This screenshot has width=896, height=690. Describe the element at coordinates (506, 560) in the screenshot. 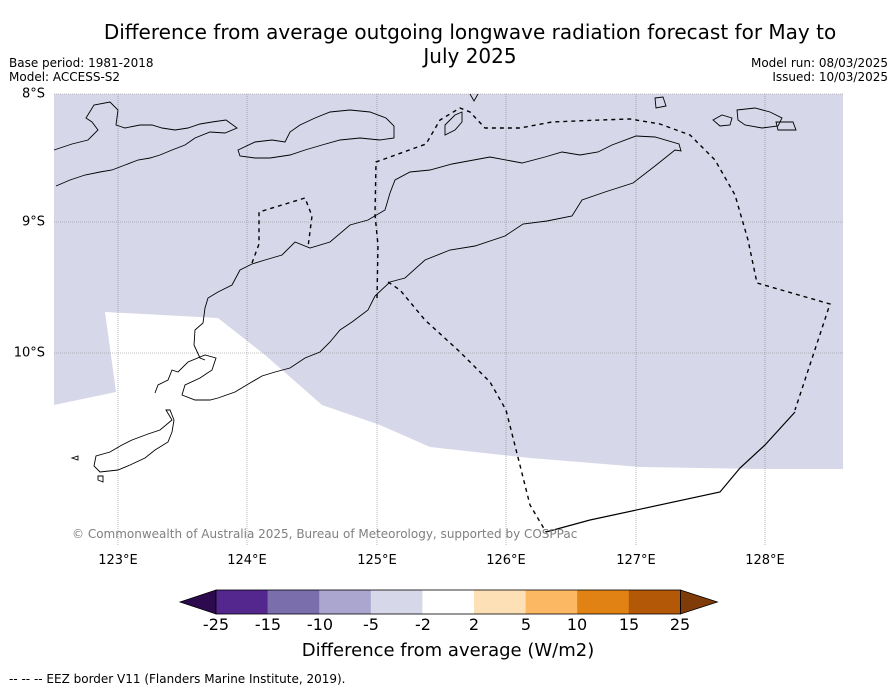

I see `lon-label-126e: 126°E` at that location.